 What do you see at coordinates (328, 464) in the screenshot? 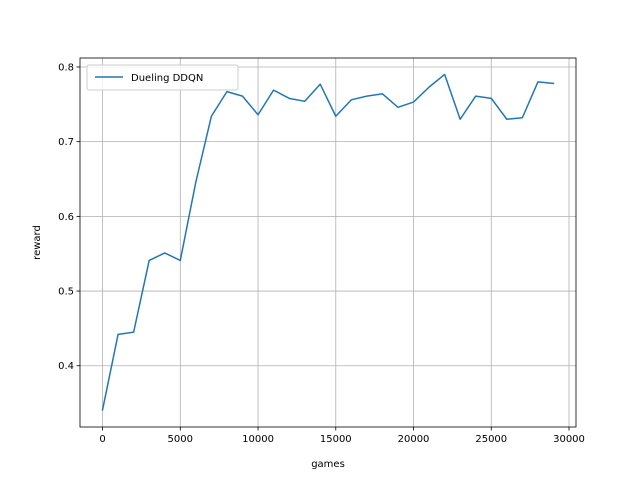
I see `x-axis-label: games` at bounding box center [328, 464].